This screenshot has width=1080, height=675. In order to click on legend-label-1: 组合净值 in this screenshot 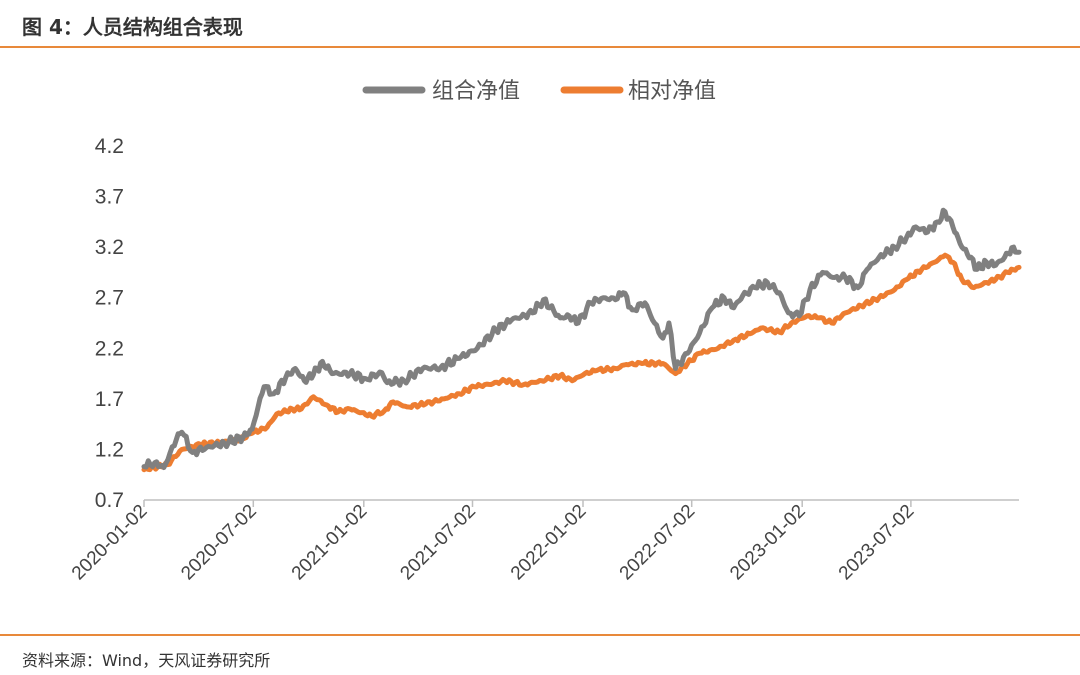, I will do `click(476, 91)`.